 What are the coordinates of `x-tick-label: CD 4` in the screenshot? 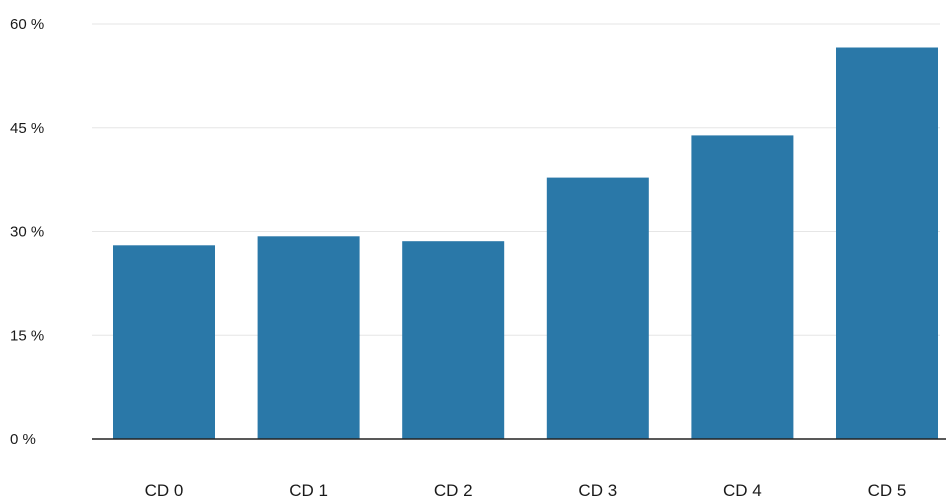 It's located at (742, 489).